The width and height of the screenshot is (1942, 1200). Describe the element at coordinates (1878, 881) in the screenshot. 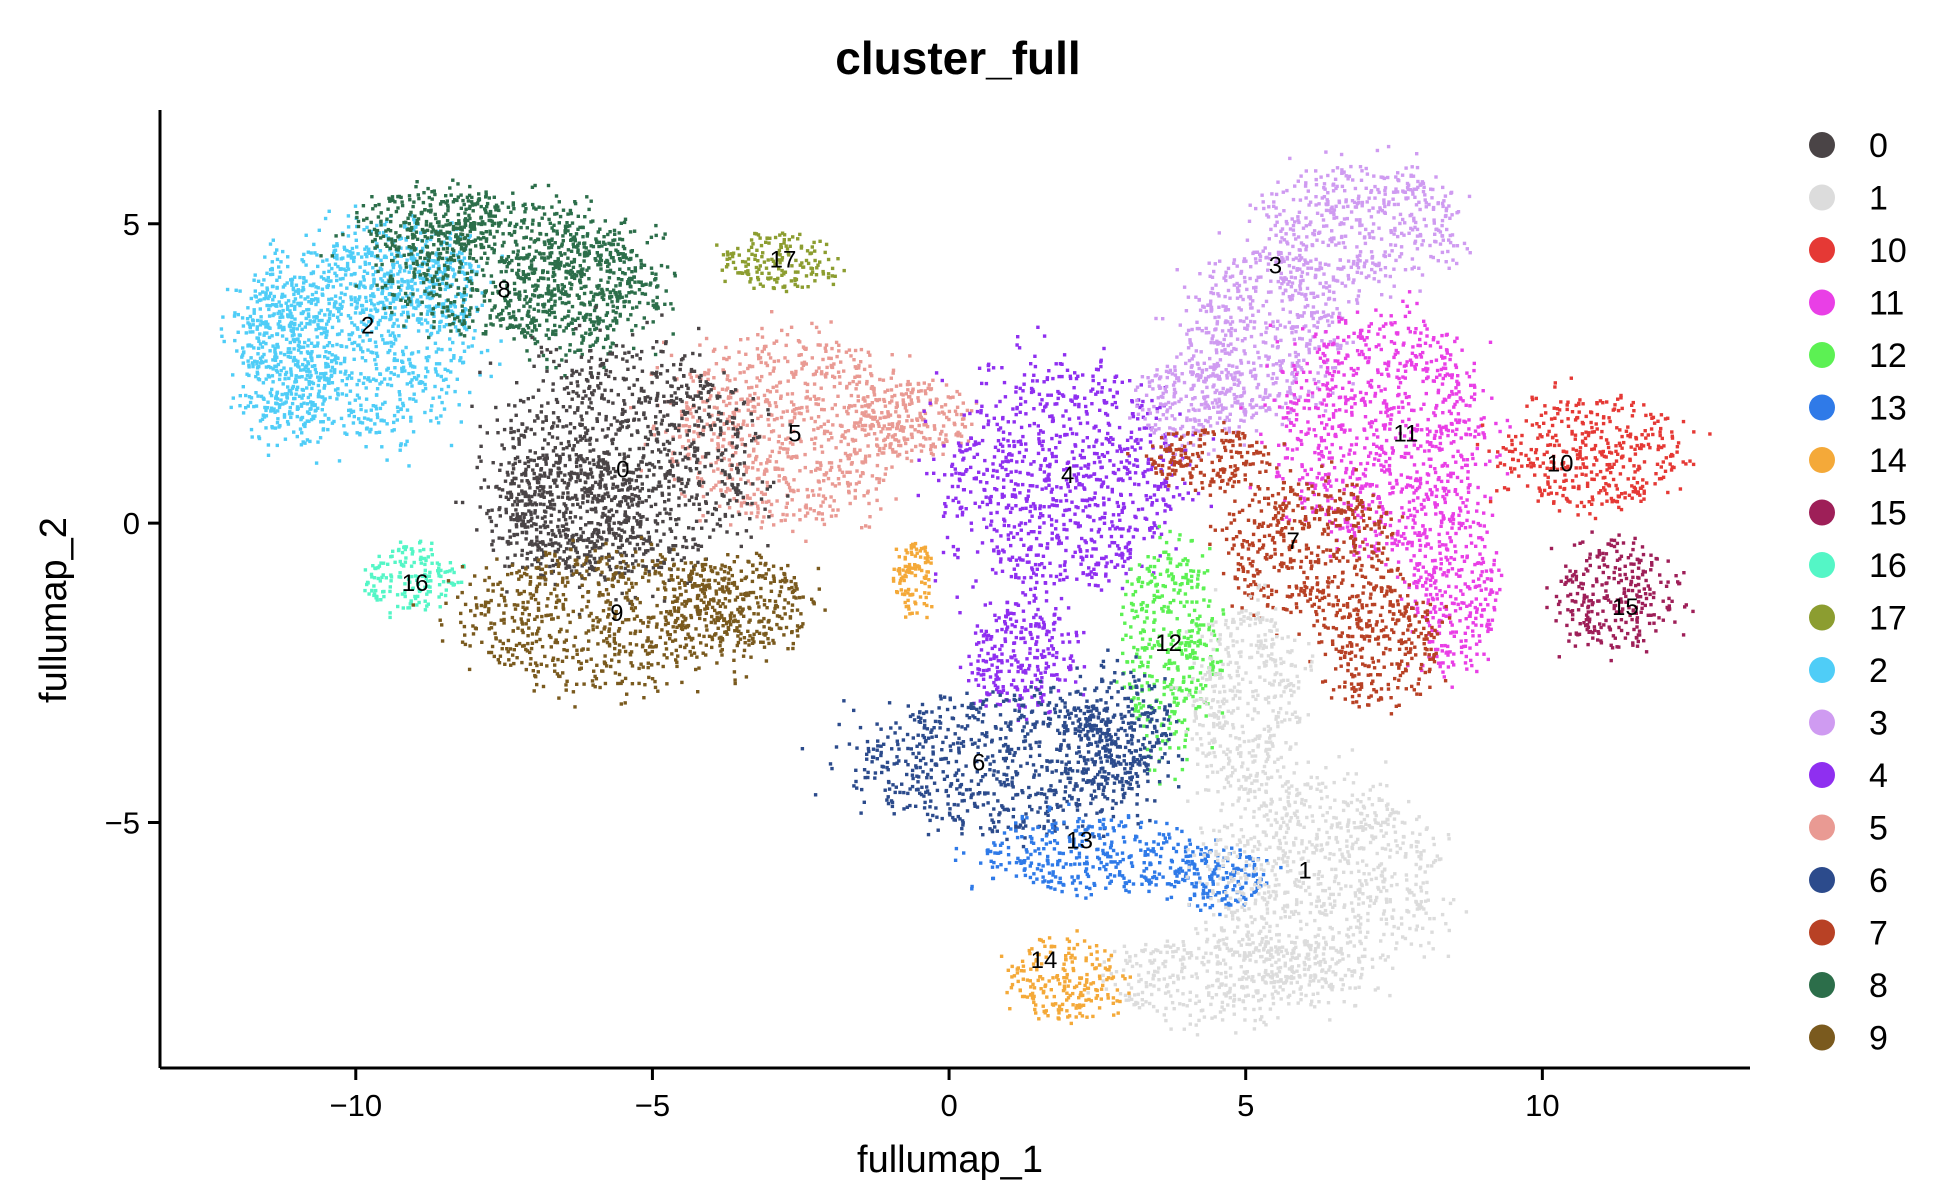

I see `legend-label: 6` at that location.